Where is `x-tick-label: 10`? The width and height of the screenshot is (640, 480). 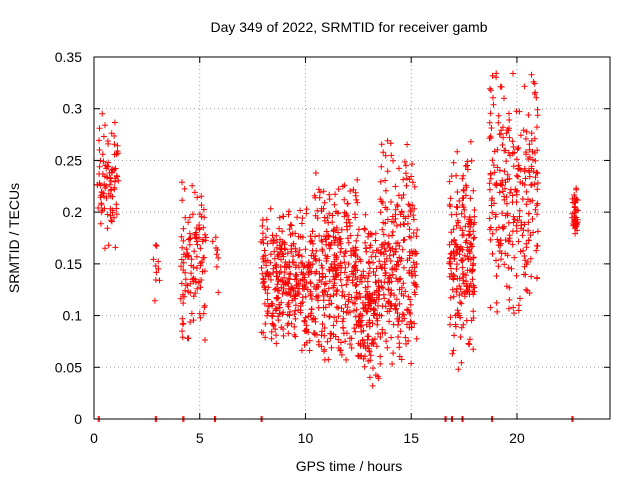 x-tick-label: 10 is located at coordinates (306, 438).